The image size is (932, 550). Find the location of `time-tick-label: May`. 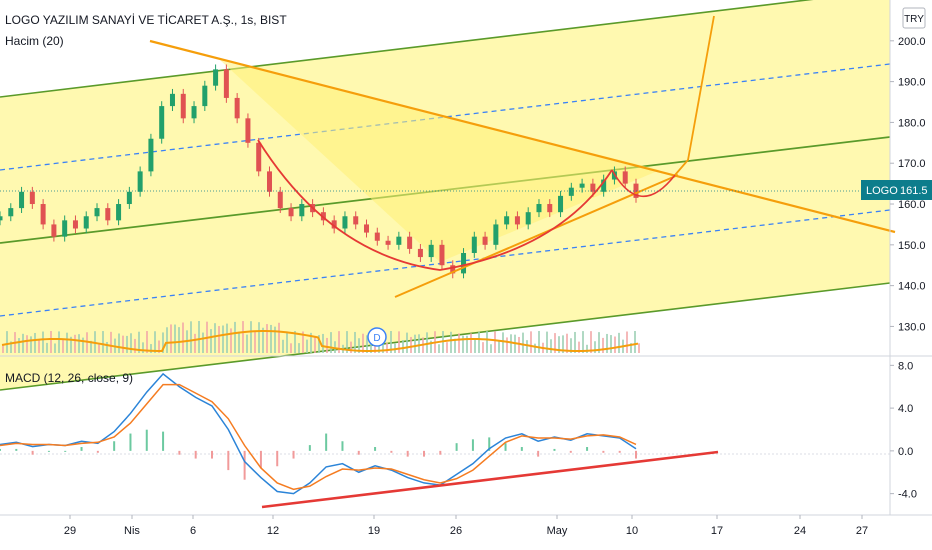

time-tick-label: May is located at coordinates (557, 531).